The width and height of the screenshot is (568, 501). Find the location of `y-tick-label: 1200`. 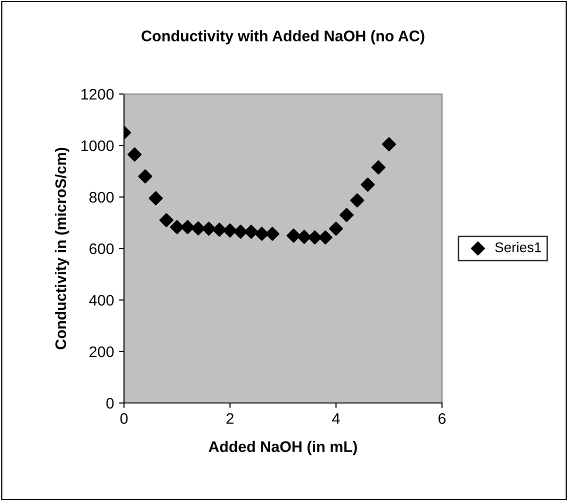

y-tick-label: 1200 is located at coordinates (97, 94).